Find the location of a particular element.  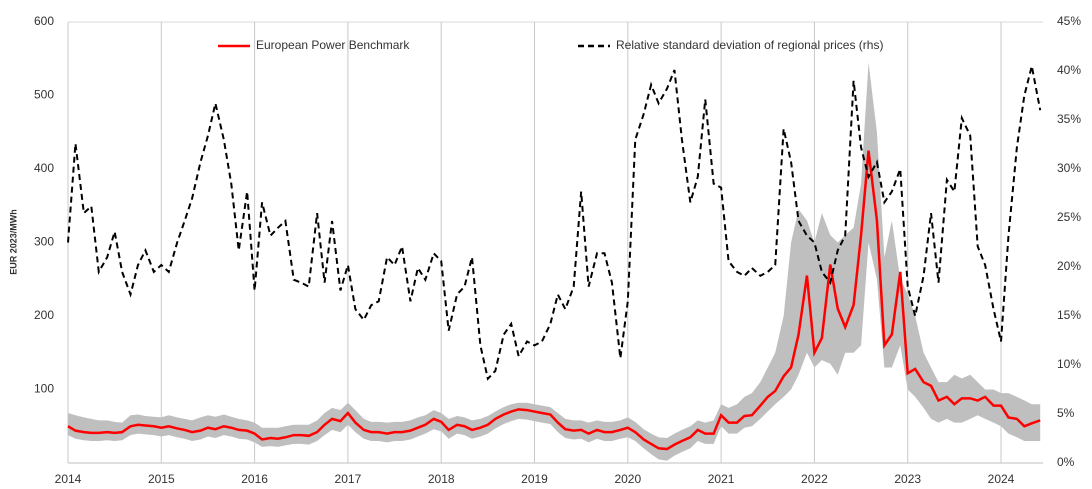

y2-tick-label: 20% is located at coordinates (1069, 266).